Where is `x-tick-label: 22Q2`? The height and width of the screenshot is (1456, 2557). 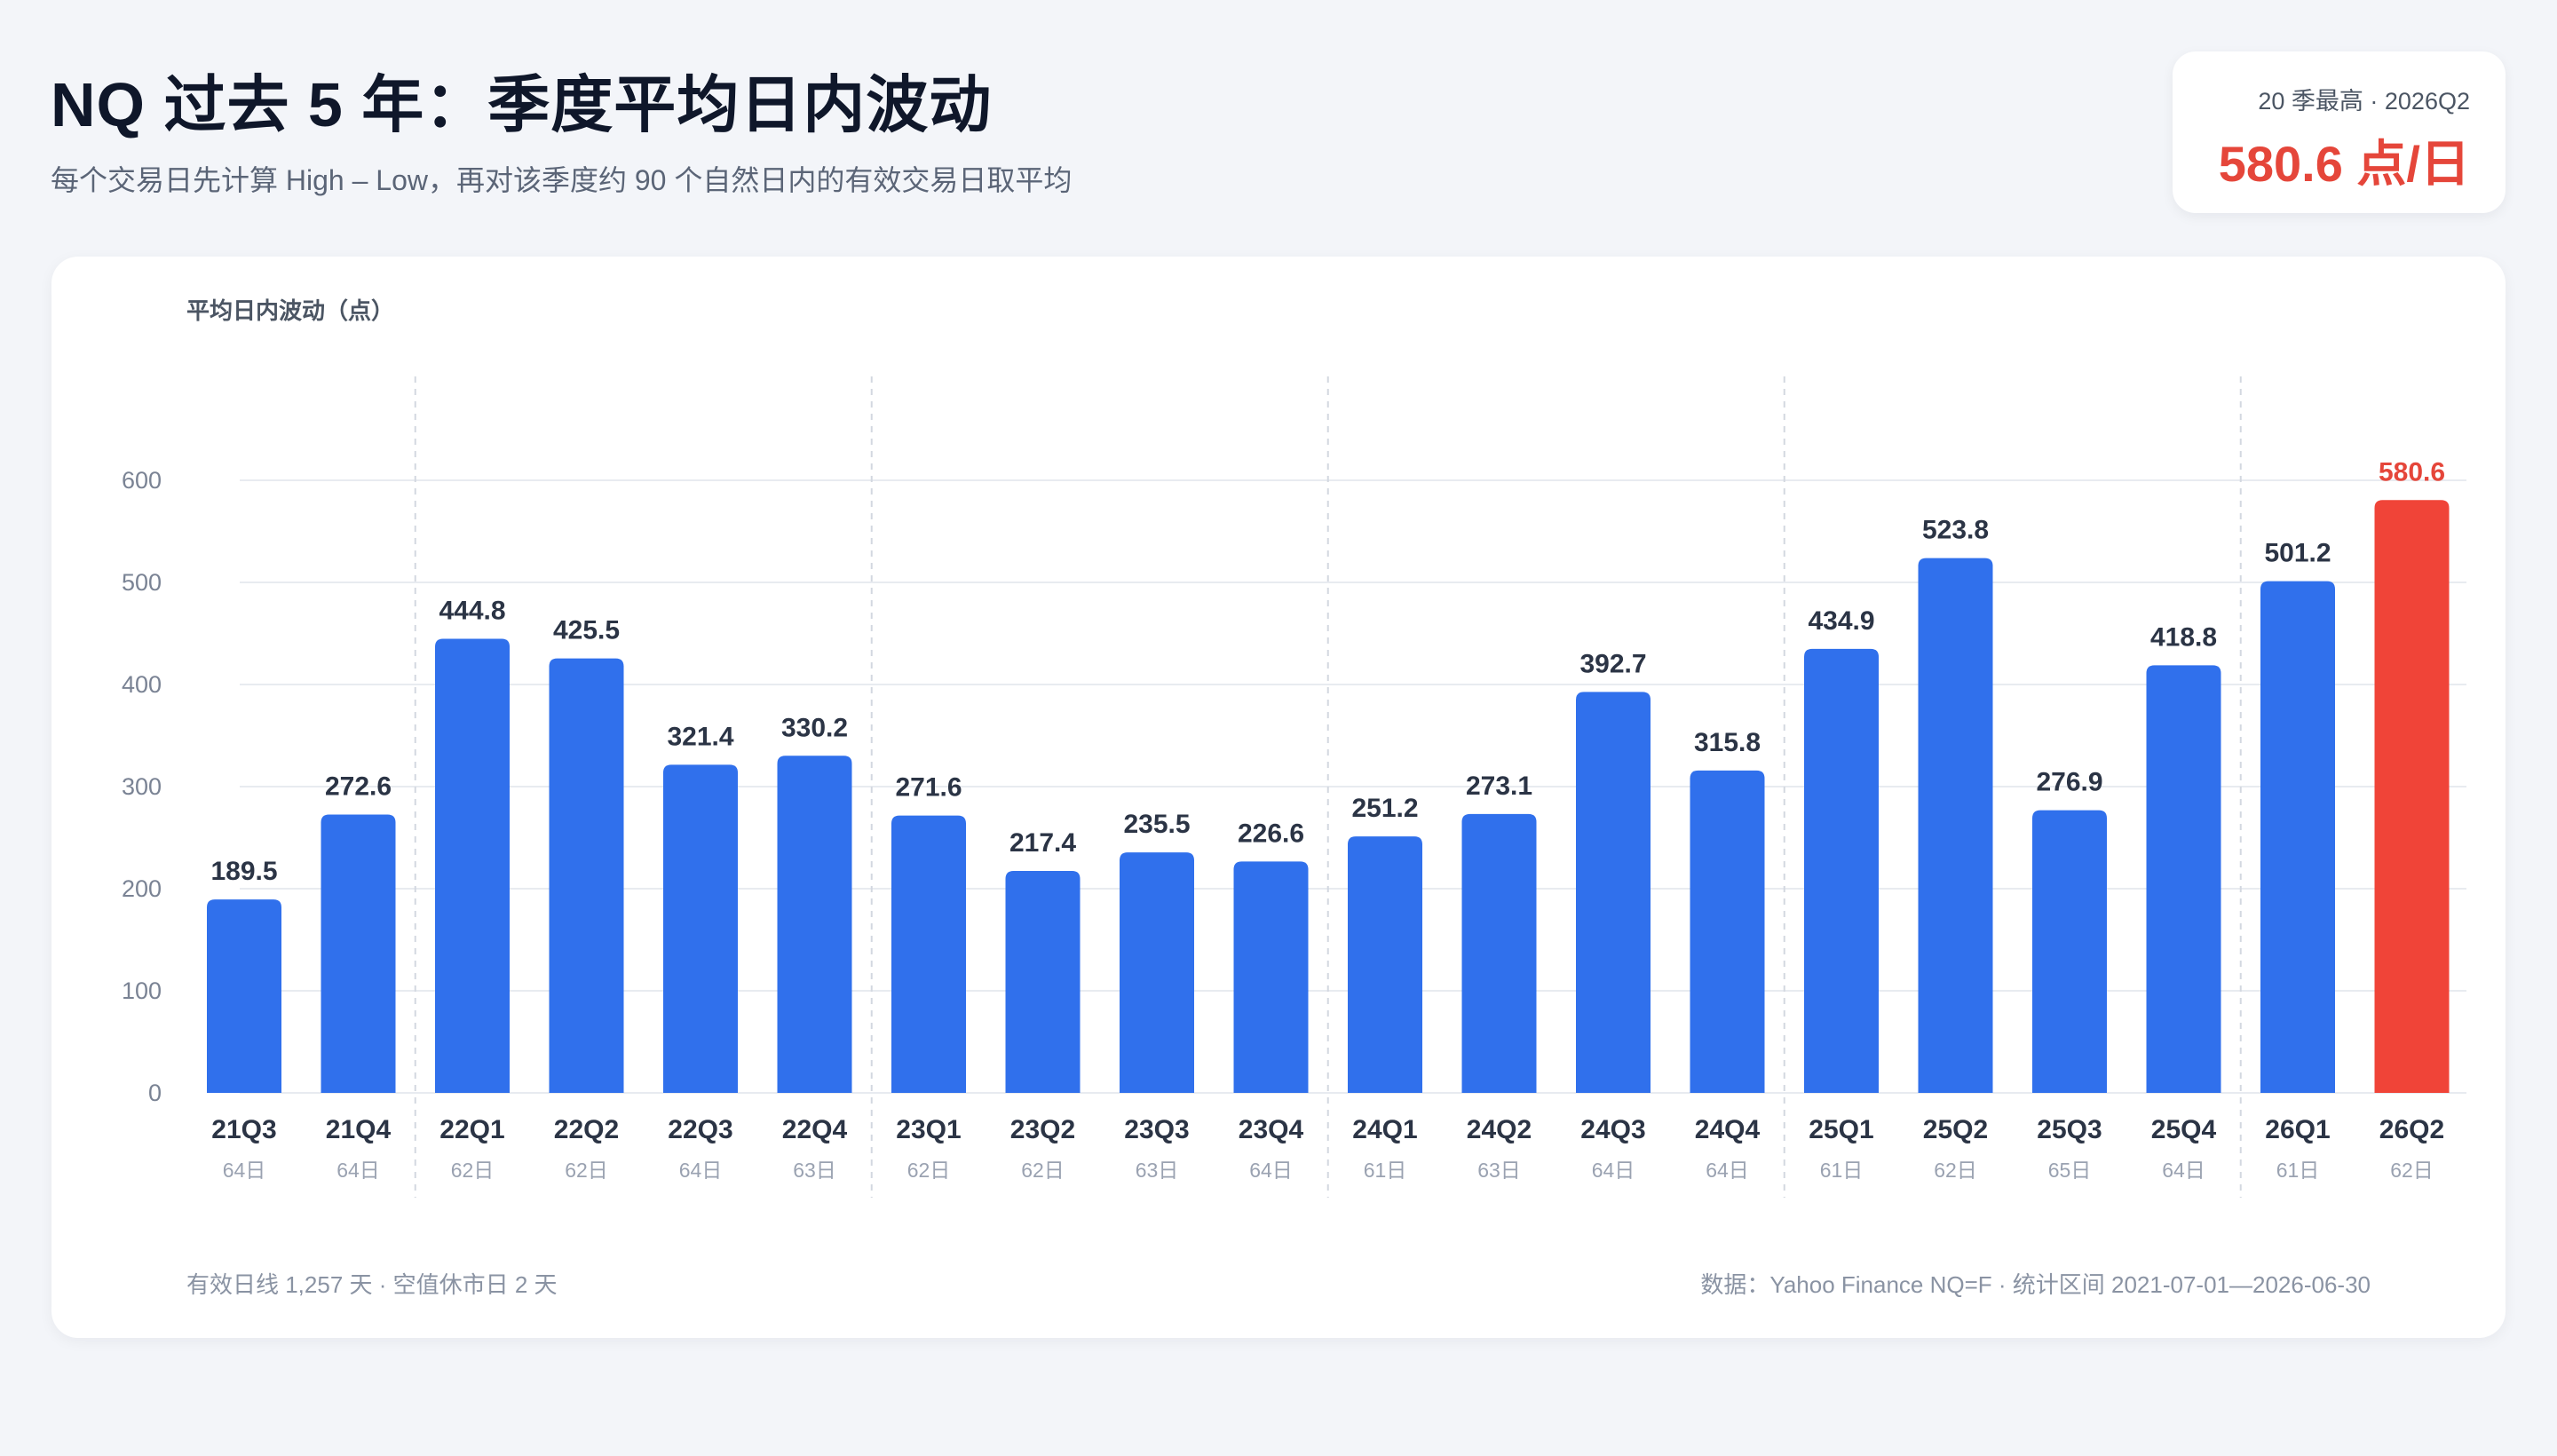 x-tick-label: 22Q2 is located at coordinates (586, 1129).